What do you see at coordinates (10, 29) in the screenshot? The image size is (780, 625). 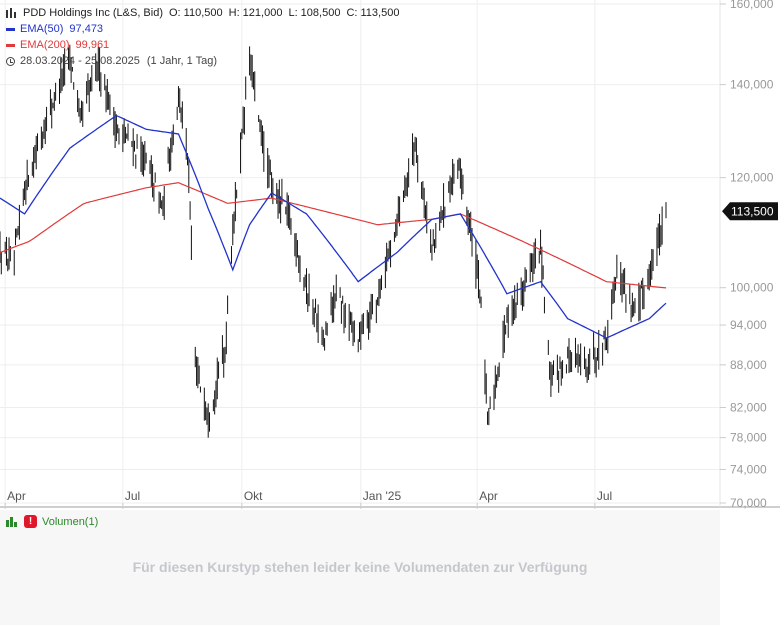 I see `ema50-swatch` at bounding box center [10, 29].